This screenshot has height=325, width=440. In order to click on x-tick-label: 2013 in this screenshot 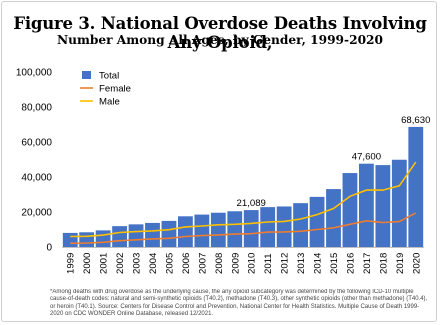, I will do `click(301, 263)`.